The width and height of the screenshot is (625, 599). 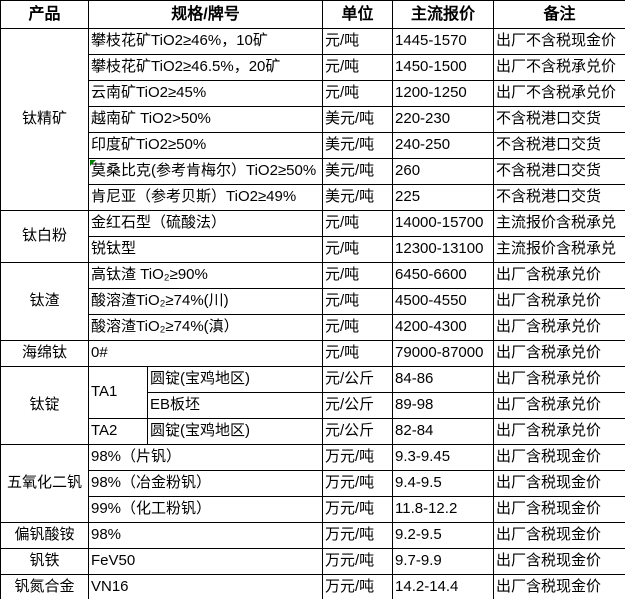 What do you see at coordinates (559, 41) in the screenshot?
I see `cell-note: 出厂不含税现金价` at bounding box center [559, 41].